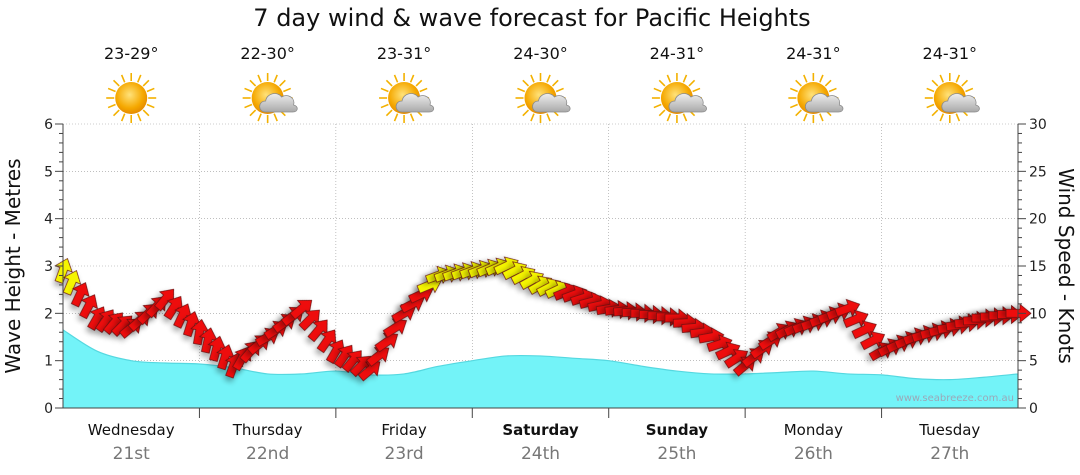  What do you see at coordinates (540, 53) in the screenshot?
I see `temp-range: 24-30°` at bounding box center [540, 53].